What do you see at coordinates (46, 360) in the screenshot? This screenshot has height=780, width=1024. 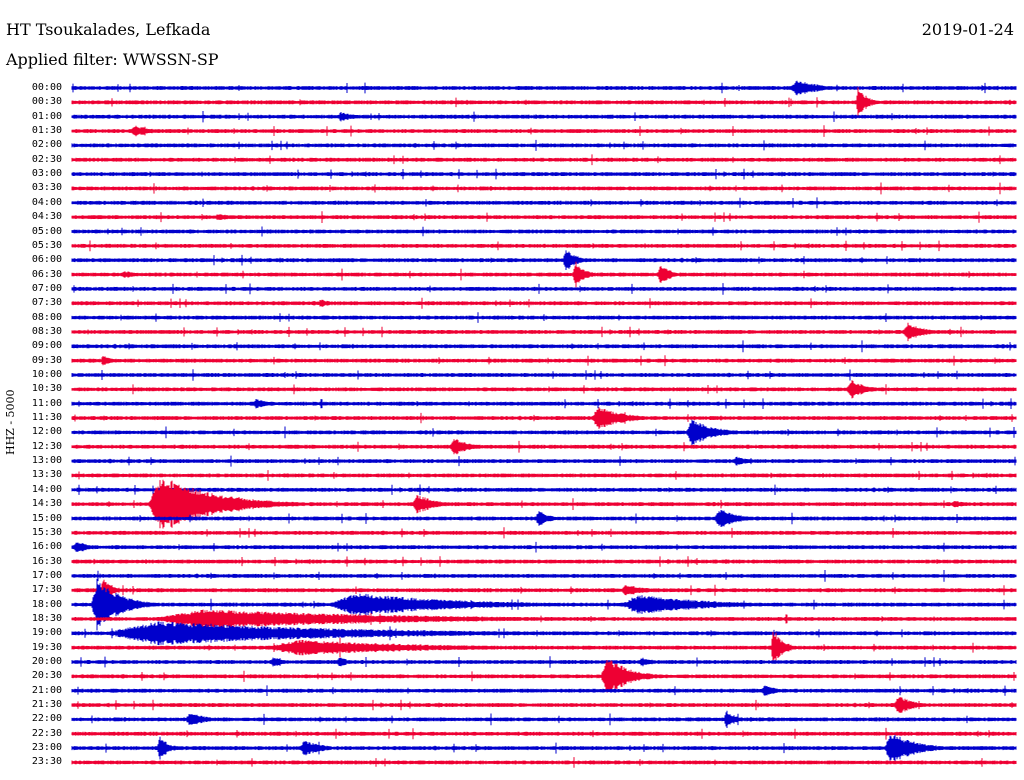 I see `time-label: 09:30` at bounding box center [46, 360].